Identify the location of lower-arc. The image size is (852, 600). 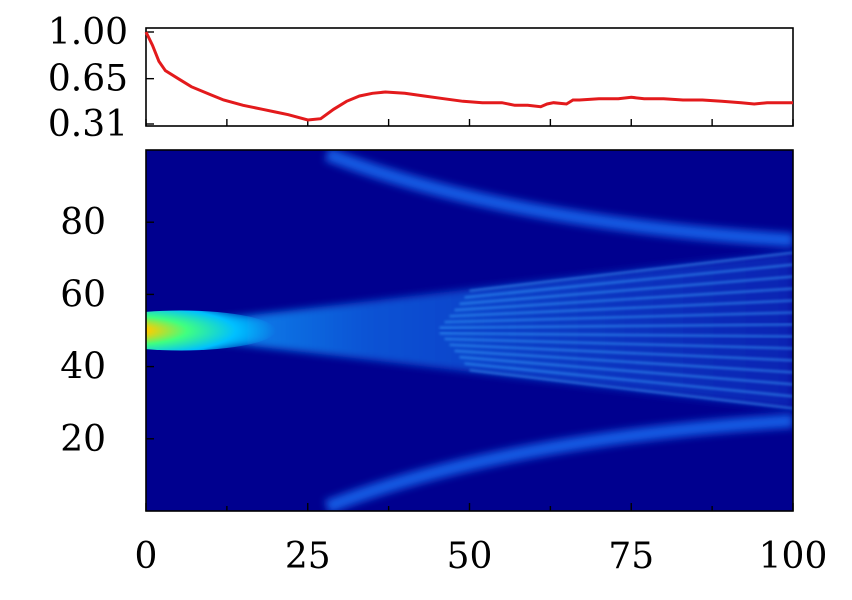
(558, 462).